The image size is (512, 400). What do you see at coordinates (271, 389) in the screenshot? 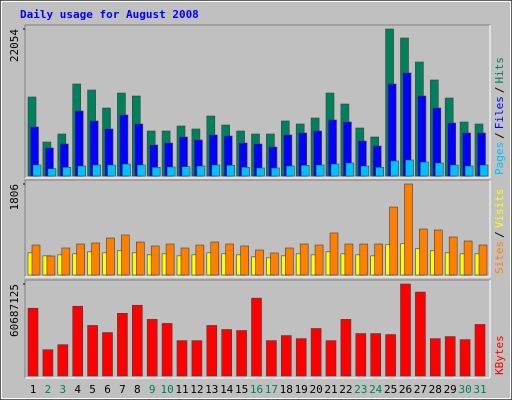
I see `x-tick-label: 17` at bounding box center [271, 389].